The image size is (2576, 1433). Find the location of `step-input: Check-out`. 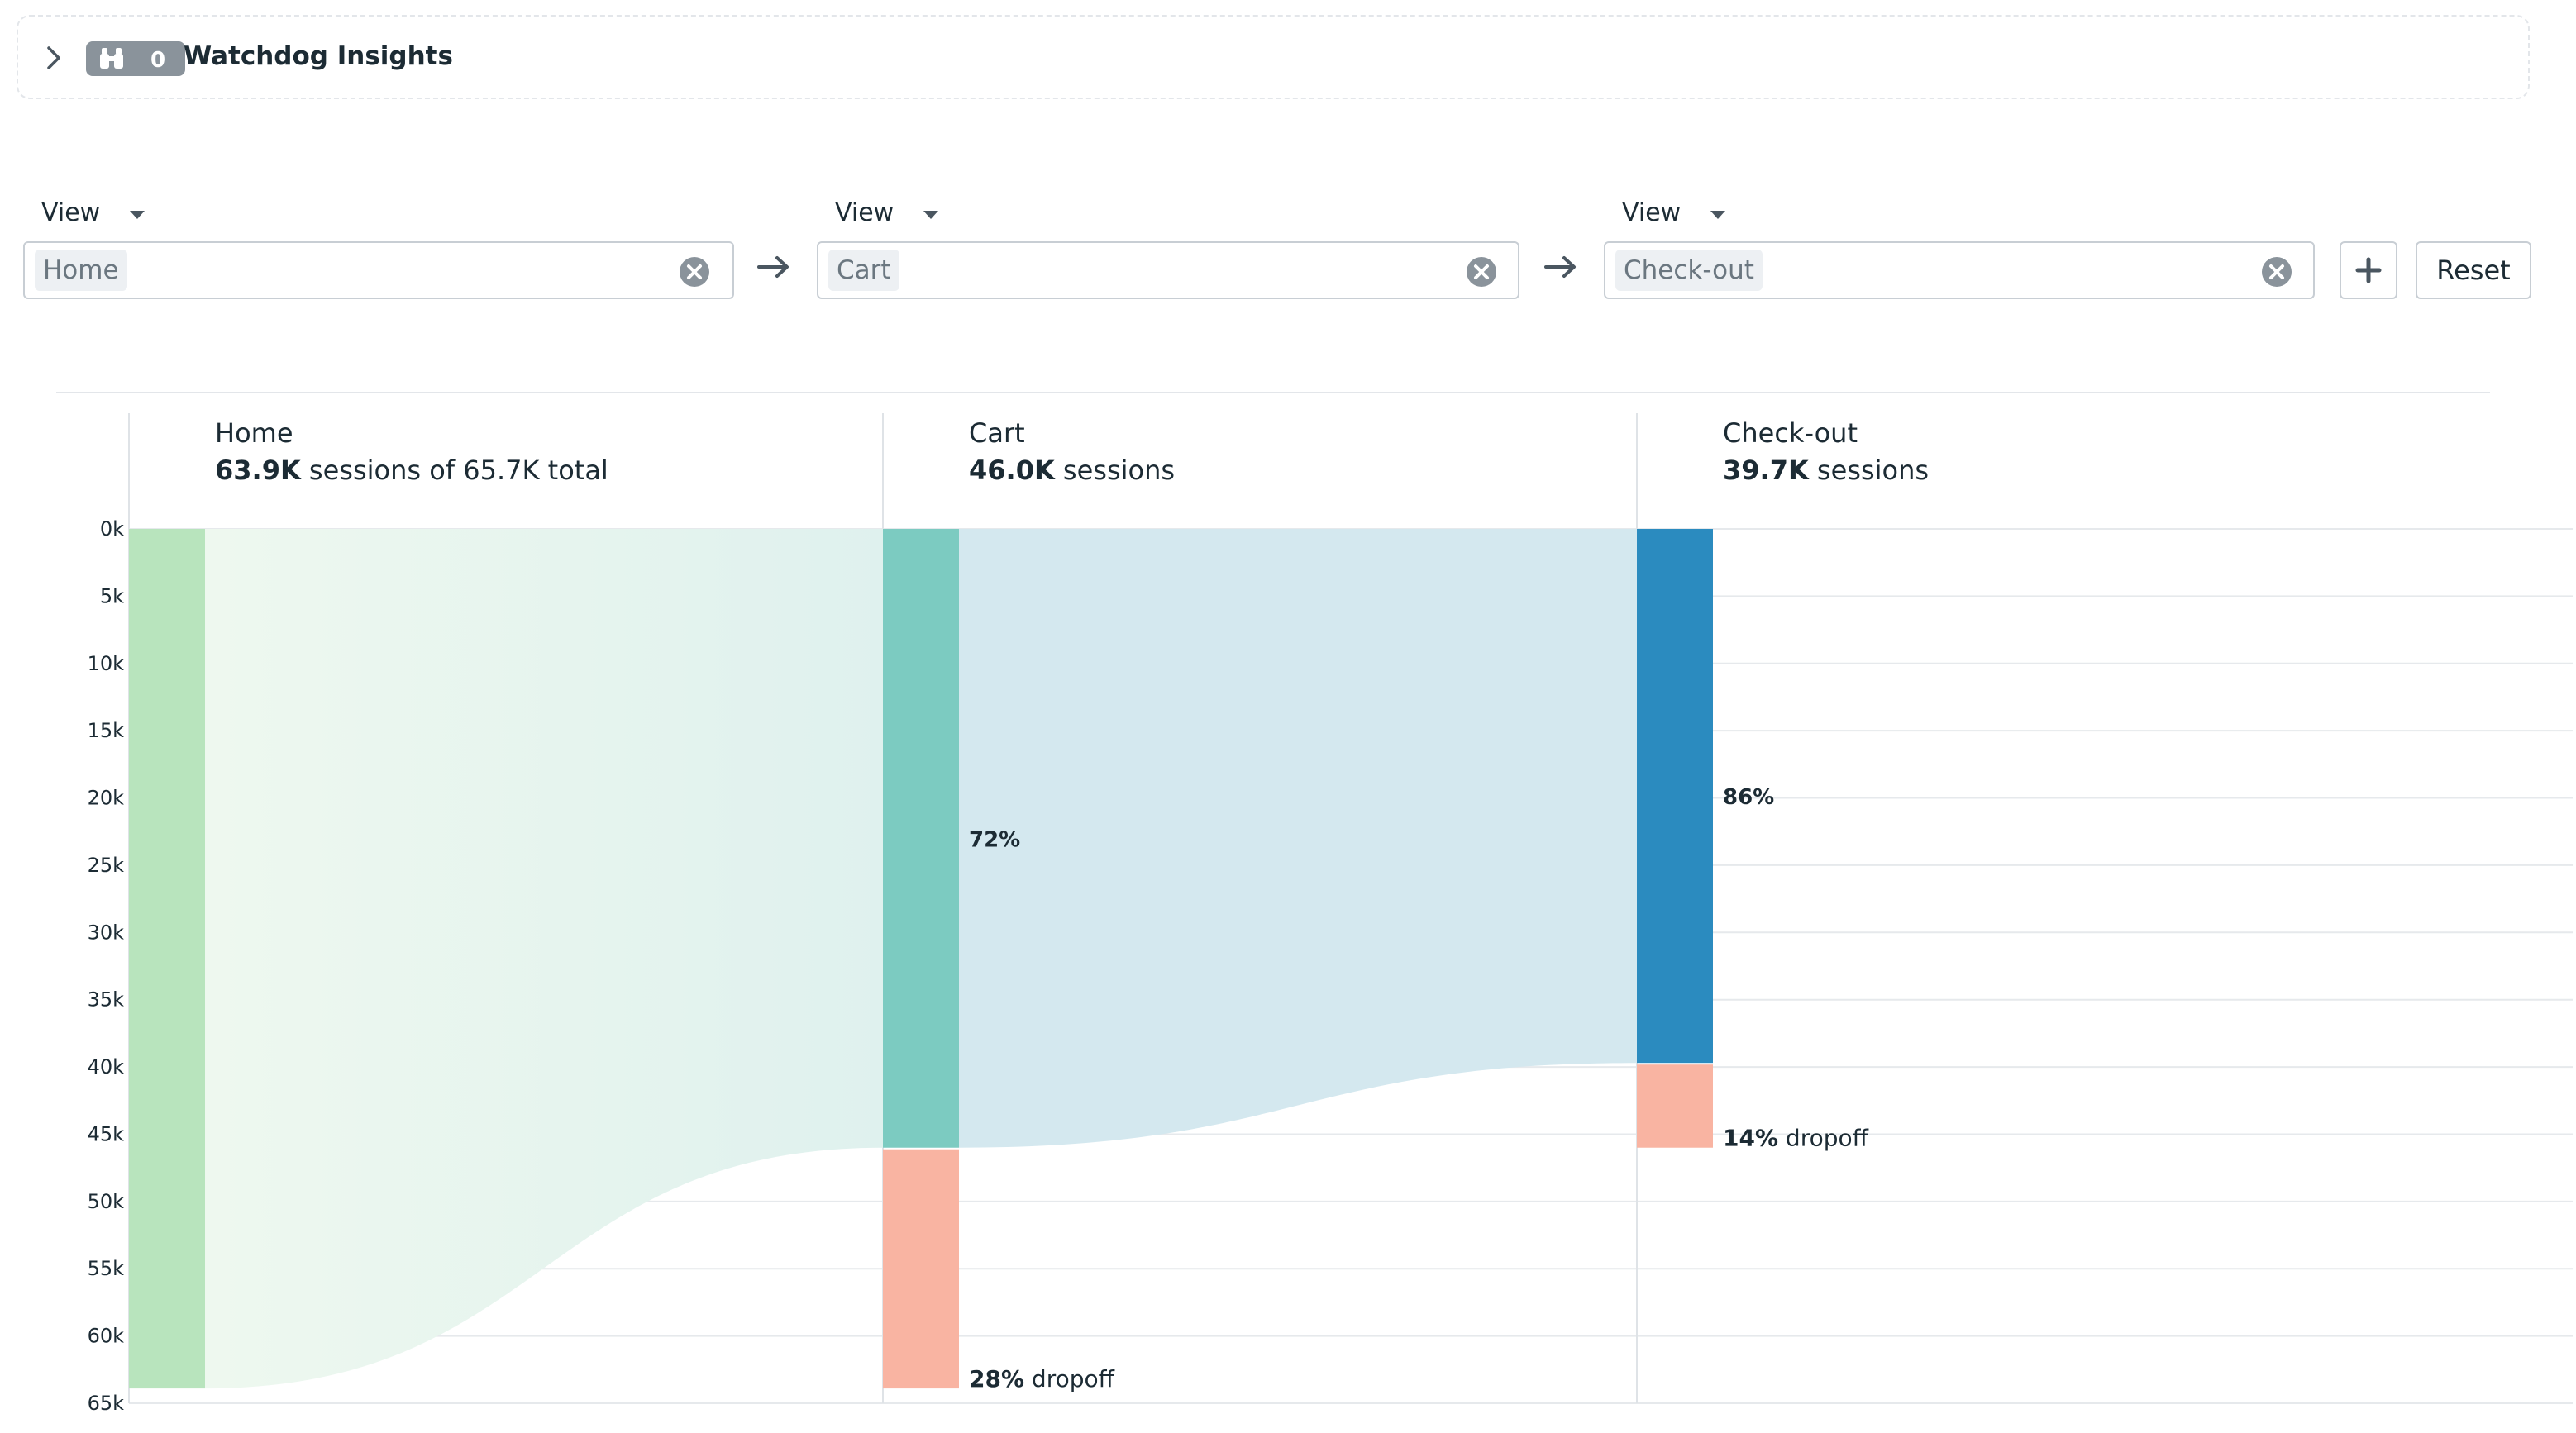

step-input: Check-out is located at coordinates (1960, 270).